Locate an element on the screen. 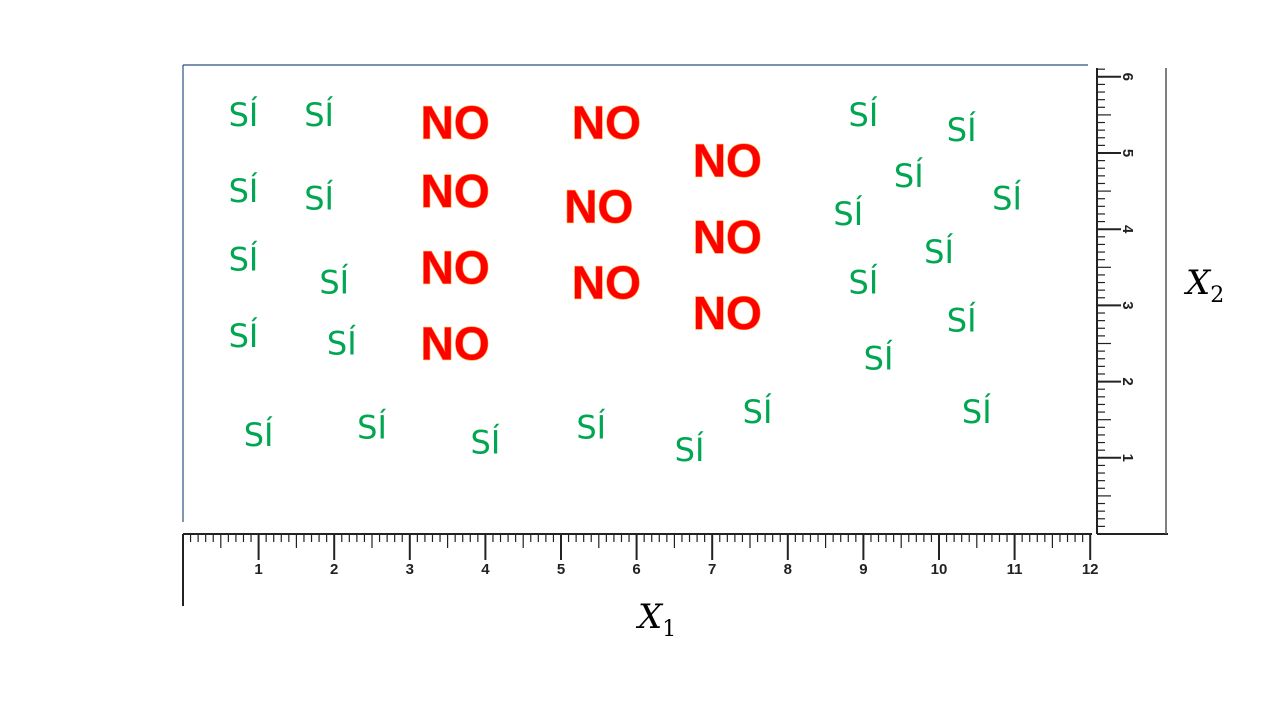 The image size is (1280, 720). y-tick-label: 6 is located at coordinates (1127, 77).